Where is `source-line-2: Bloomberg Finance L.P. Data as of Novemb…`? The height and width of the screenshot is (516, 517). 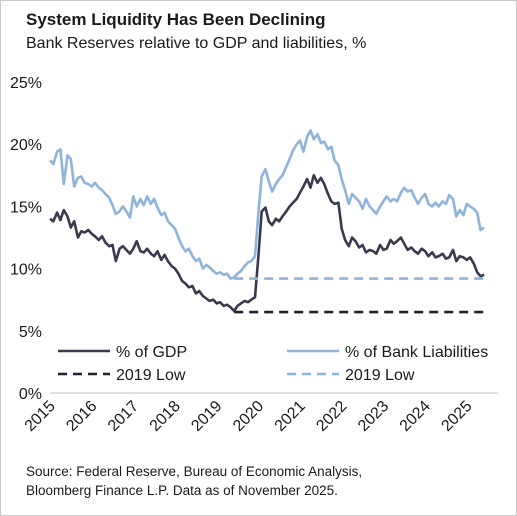
source-line-2: Bloomberg Finance L.P. Data as of Novemb… is located at coordinates (182, 490).